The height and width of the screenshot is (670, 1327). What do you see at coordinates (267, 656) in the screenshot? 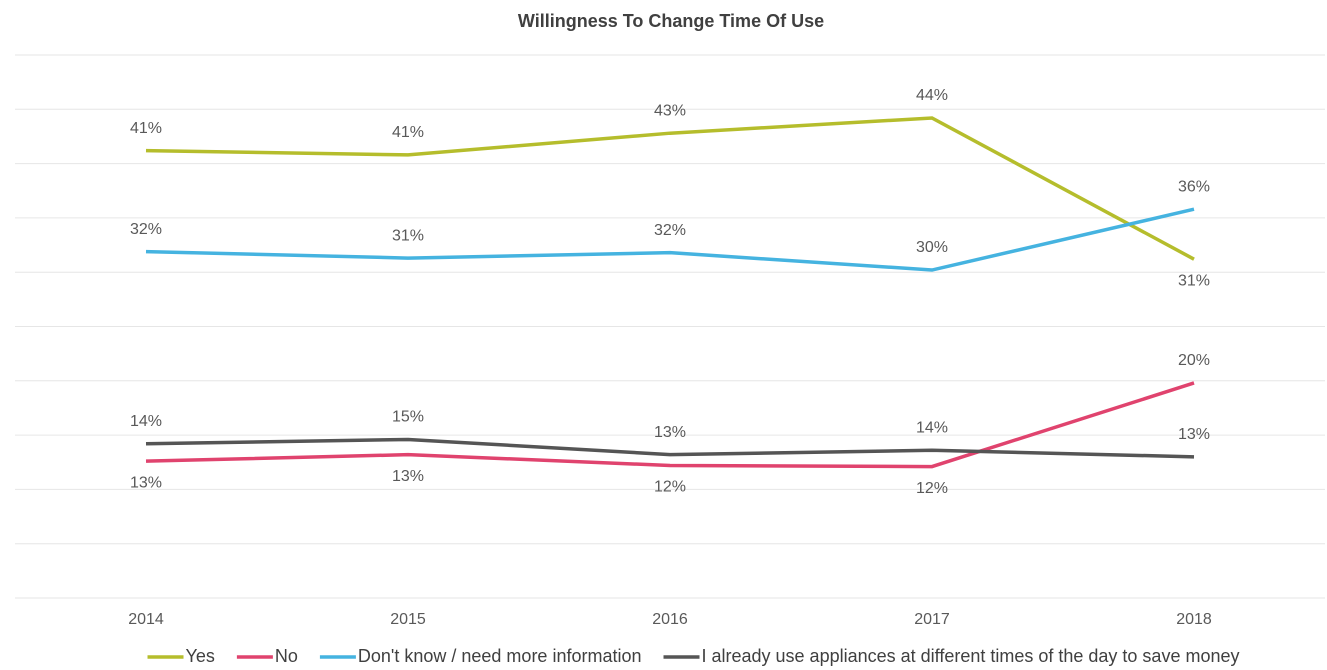
I see `legend-item: No` at bounding box center [267, 656].